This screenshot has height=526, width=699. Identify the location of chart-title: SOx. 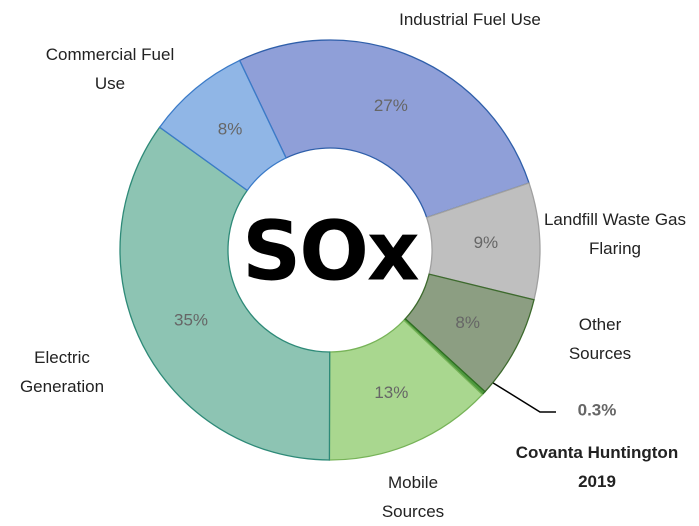
(330, 252).